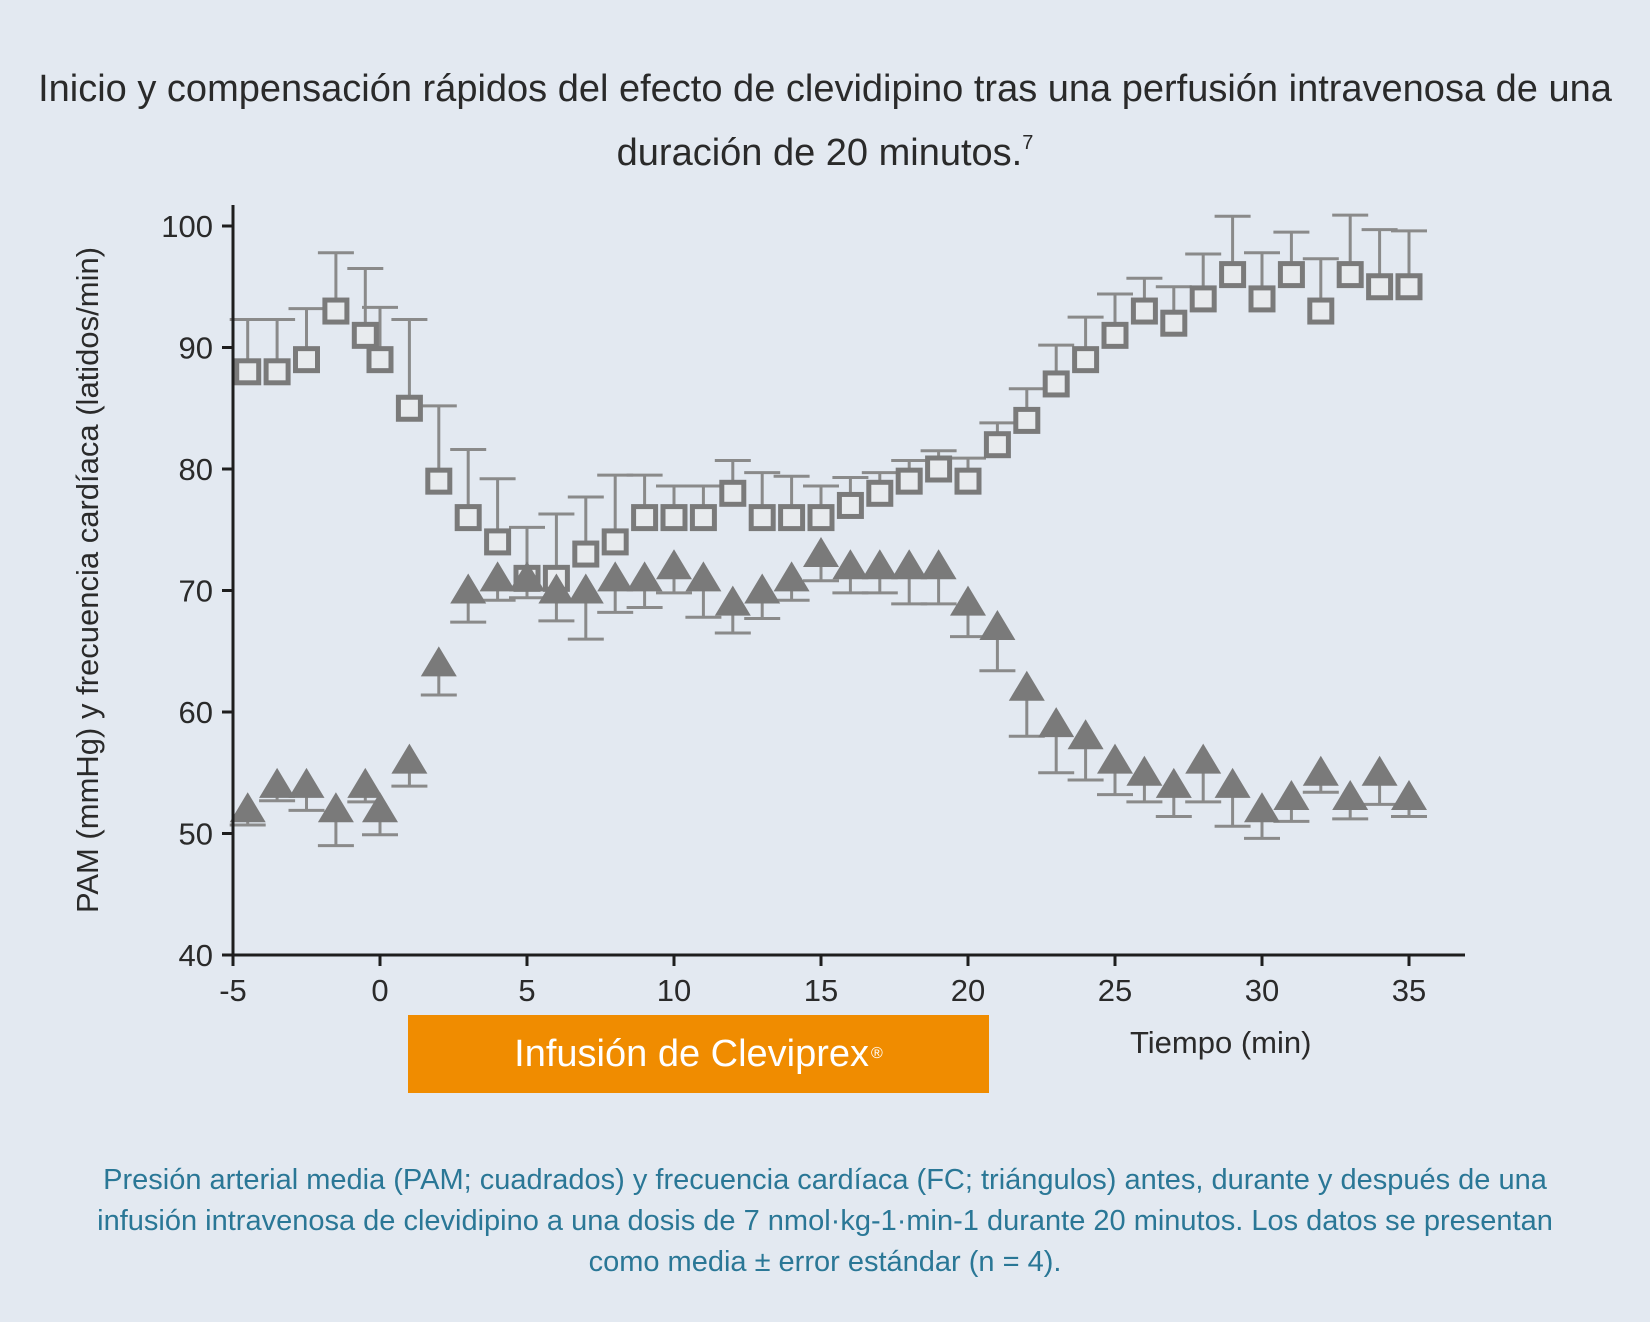 This screenshot has height=1322, width=1650. What do you see at coordinates (1221, 1042) in the screenshot?
I see `x-axis-label: Tiempo (min)` at bounding box center [1221, 1042].